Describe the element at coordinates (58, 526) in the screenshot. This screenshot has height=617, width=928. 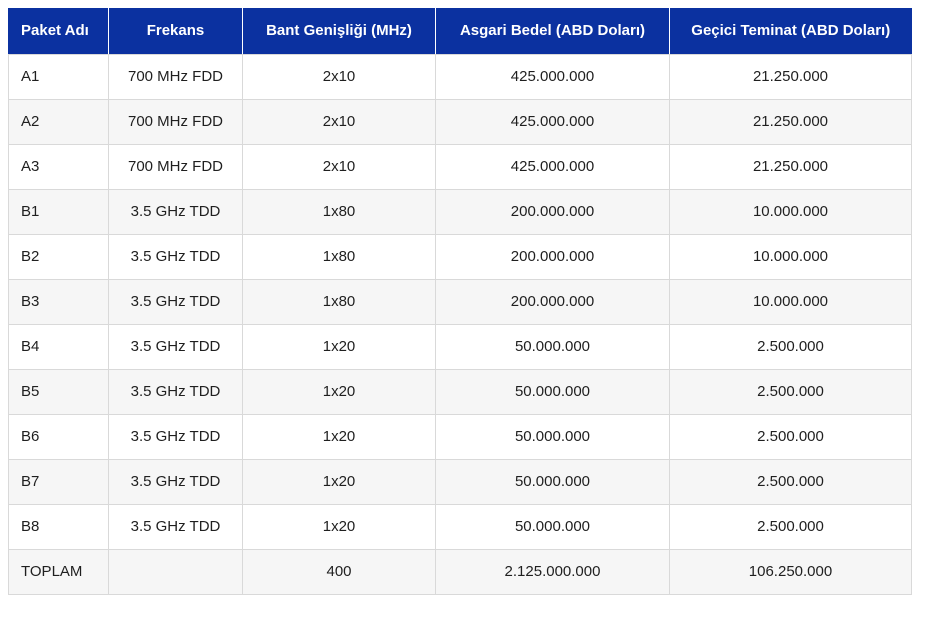
I see `table-cell: B8` at that location.